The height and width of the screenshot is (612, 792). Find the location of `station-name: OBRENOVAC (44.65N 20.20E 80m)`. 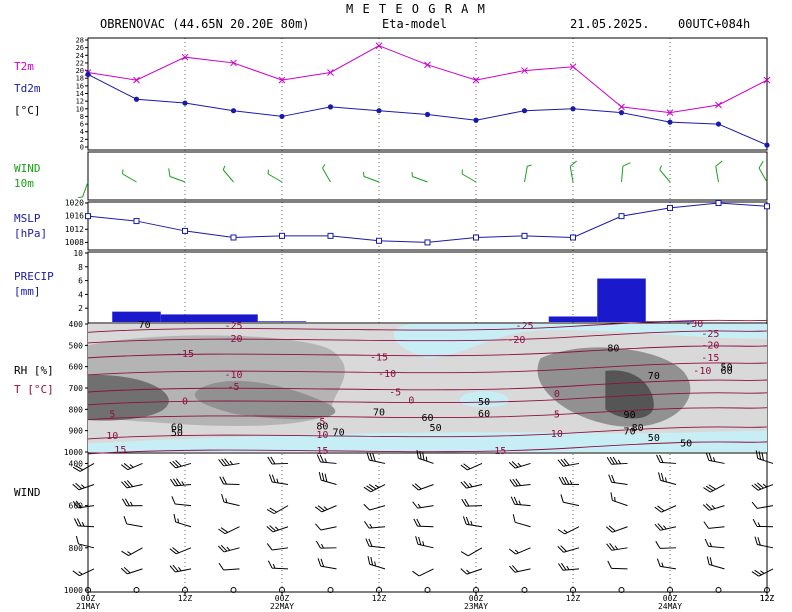

station-name: OBRENOVAC (44.65N 20.20E 80m) is located at coordinates (205, 24).